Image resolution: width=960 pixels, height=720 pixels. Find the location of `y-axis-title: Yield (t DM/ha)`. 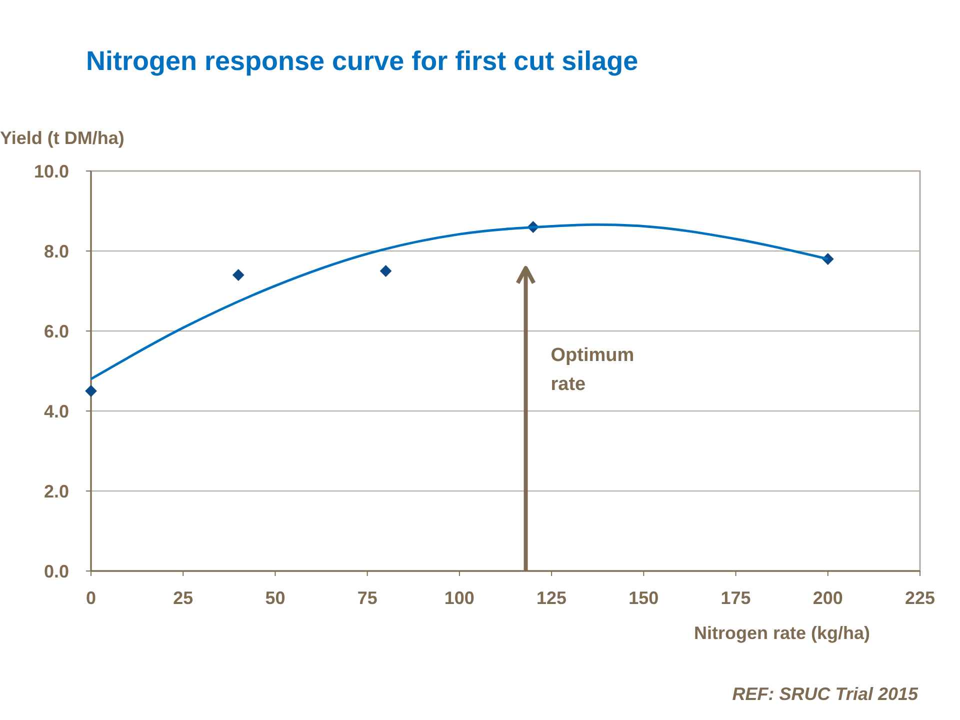

y-axis-title: Yield (t DM/ha) is located at coordinates (62, 138).